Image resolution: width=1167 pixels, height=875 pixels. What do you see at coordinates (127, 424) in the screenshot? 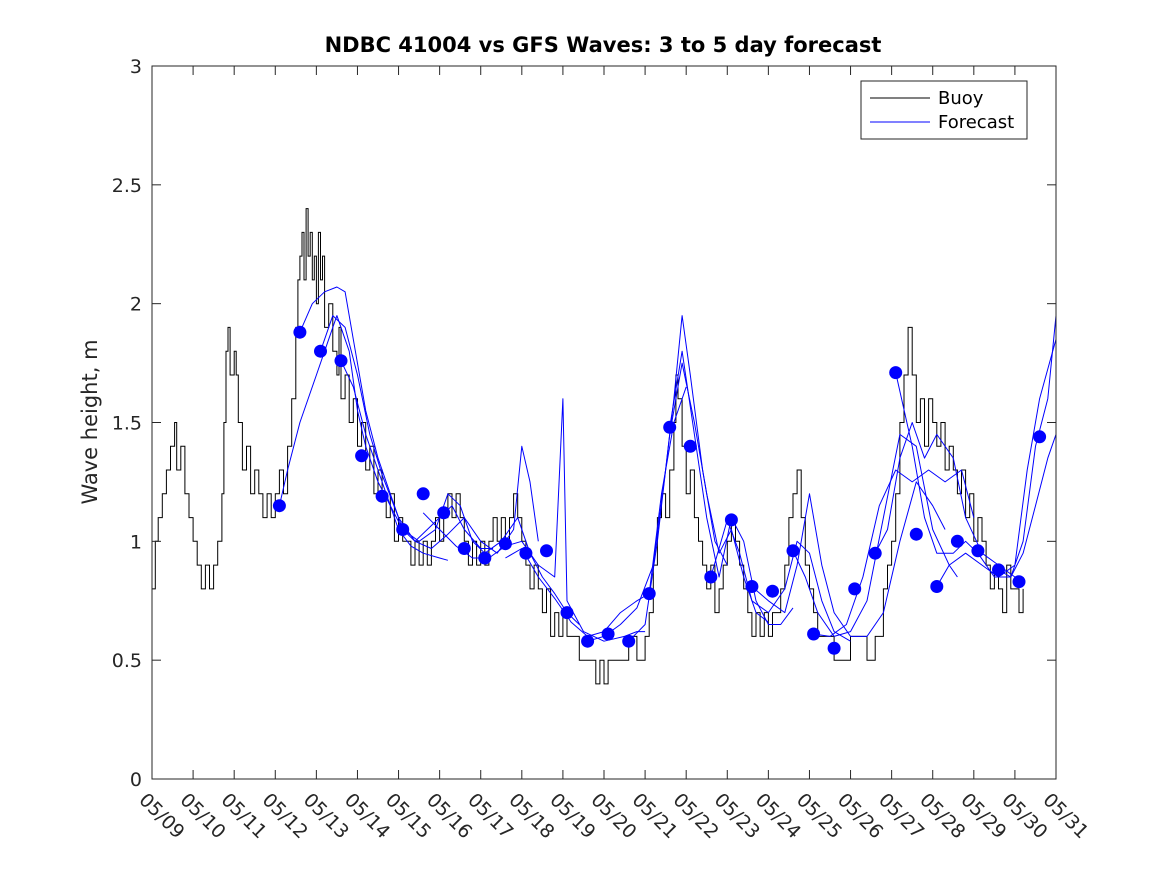
I see `y-tick-label: 1.5` at bounding box center [127, 424].